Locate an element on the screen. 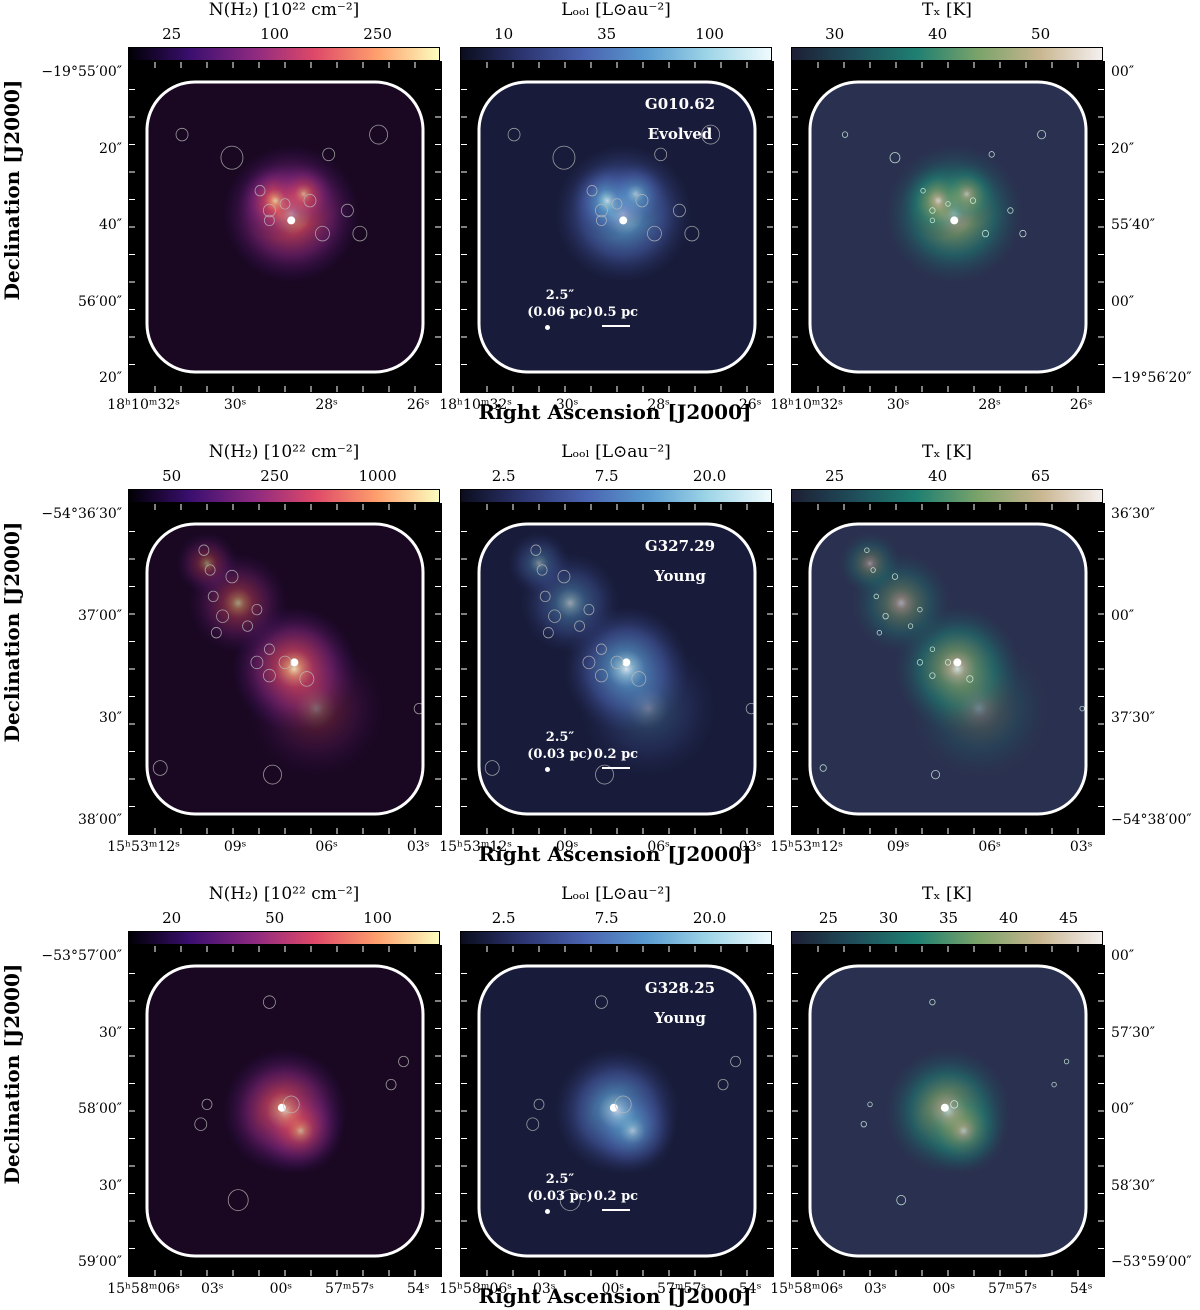 This screenshot has height=1310, width=1200. ra-tick-r2-c3: 15ʰ53ᵐ12ˢ is located at coordinates (806, 847).